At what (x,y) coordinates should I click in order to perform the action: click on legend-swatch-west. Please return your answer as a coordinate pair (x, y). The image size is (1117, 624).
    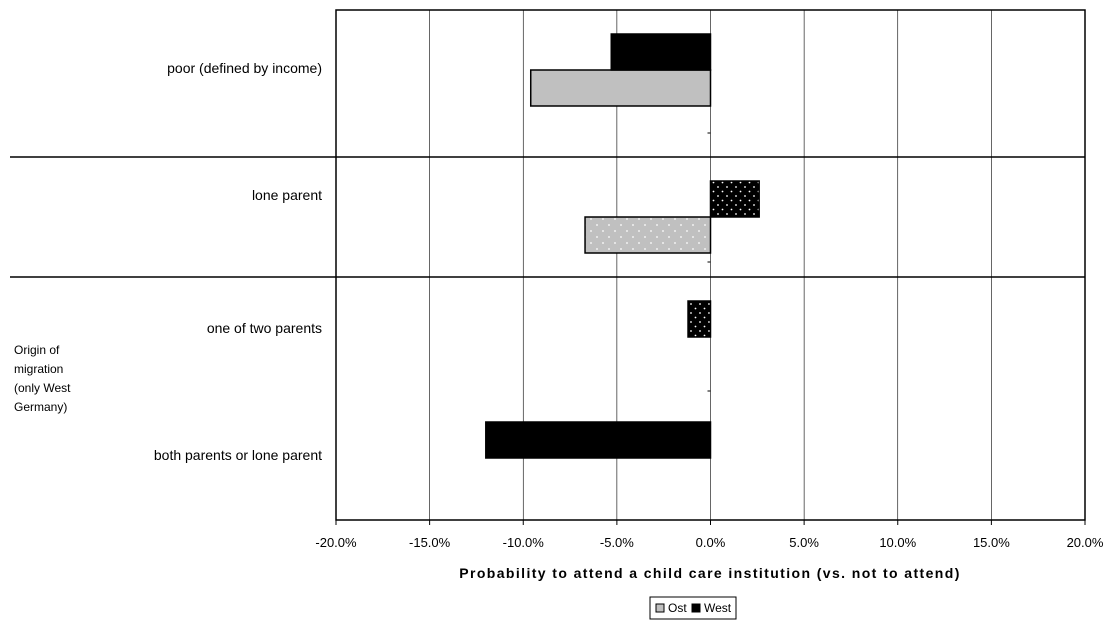
    Looking at the image, I should click on (696, 608).